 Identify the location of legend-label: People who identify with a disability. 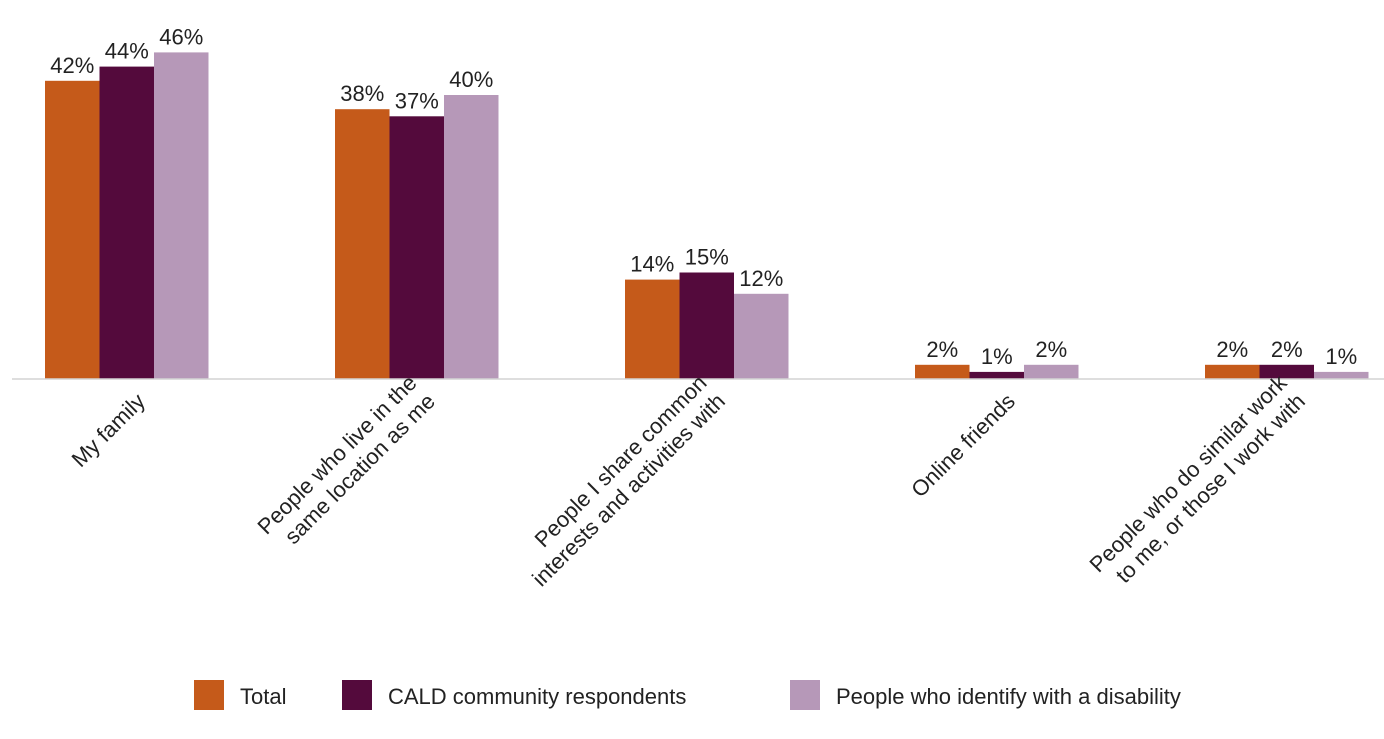
(1008, 696).